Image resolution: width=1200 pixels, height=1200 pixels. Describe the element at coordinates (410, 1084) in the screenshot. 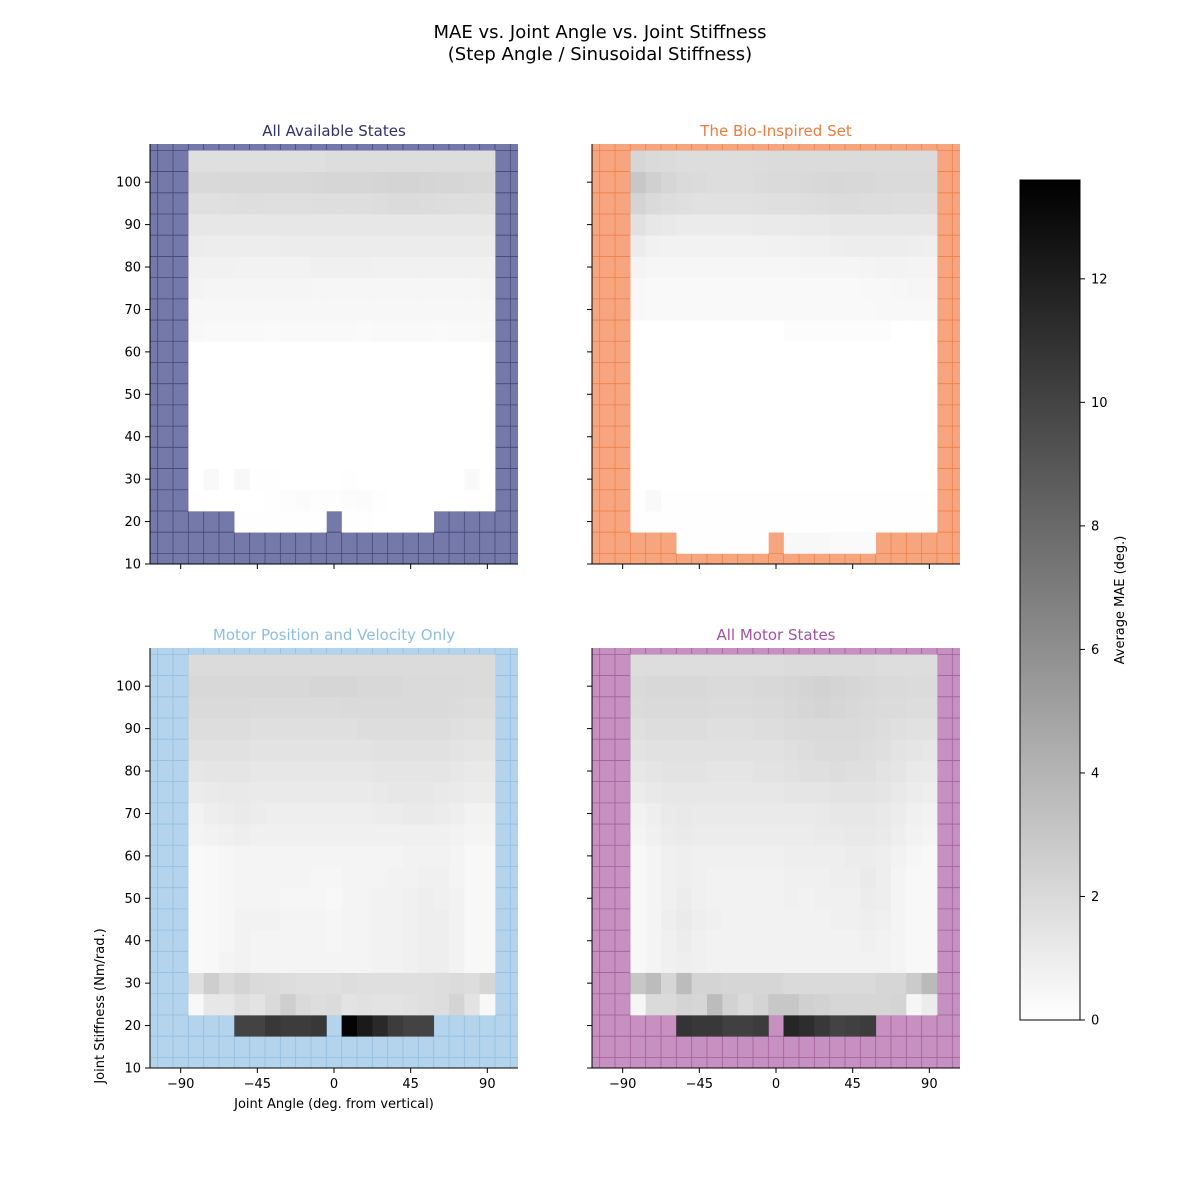

I see `x-tick-label: 45` at that location.